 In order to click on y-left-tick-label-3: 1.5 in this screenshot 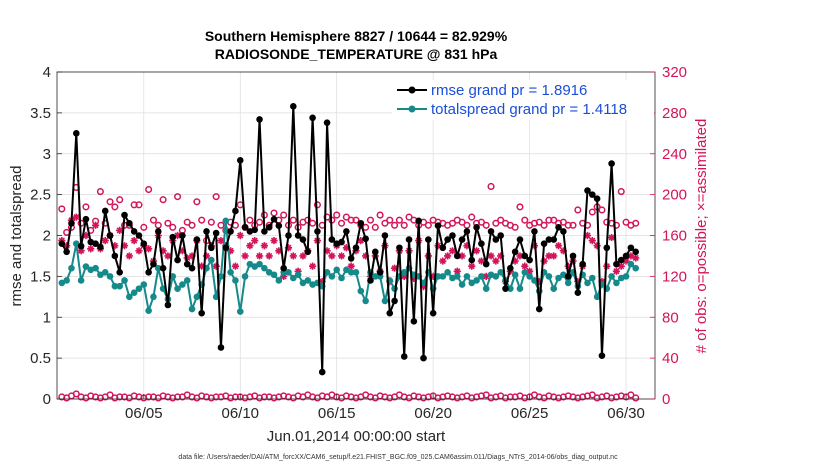, I will do `click(40, 276)`.